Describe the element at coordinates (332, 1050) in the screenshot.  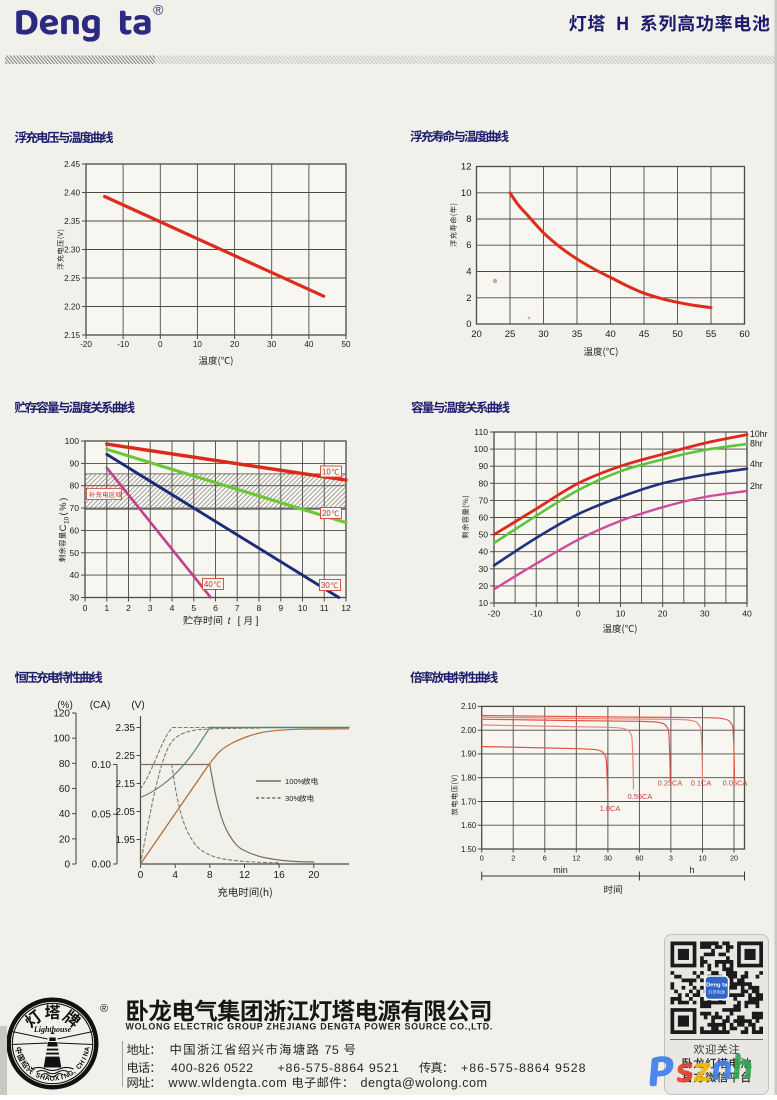
I see `svg-text: 75` at that location.